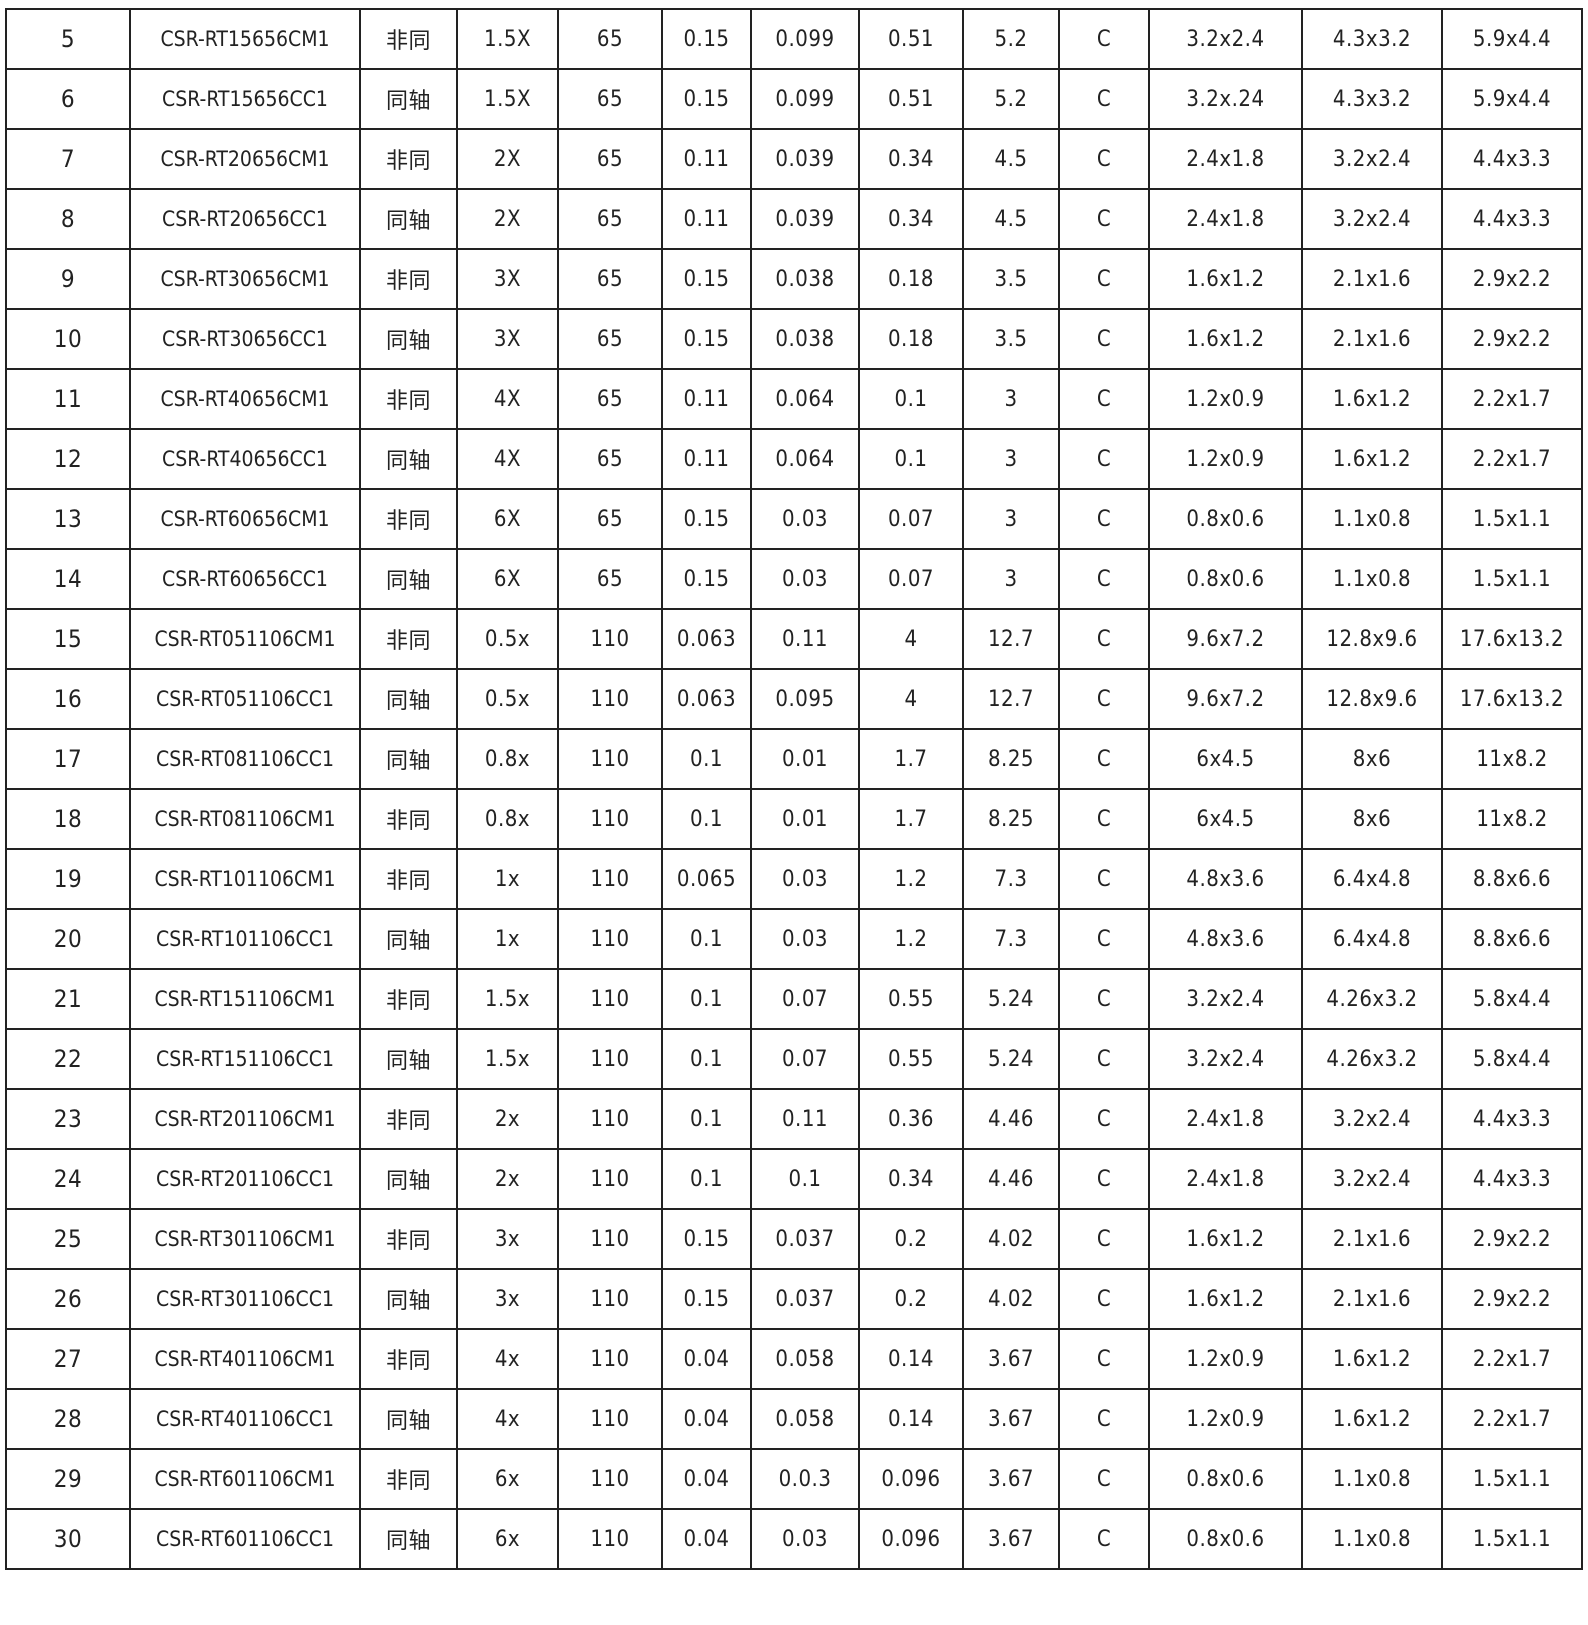 The height and width of the screenshot is (1625, 1588). Describe the element at coordinates (911, 1479) in the screenshot. I see `cell-value-c: 0.096` at that location.